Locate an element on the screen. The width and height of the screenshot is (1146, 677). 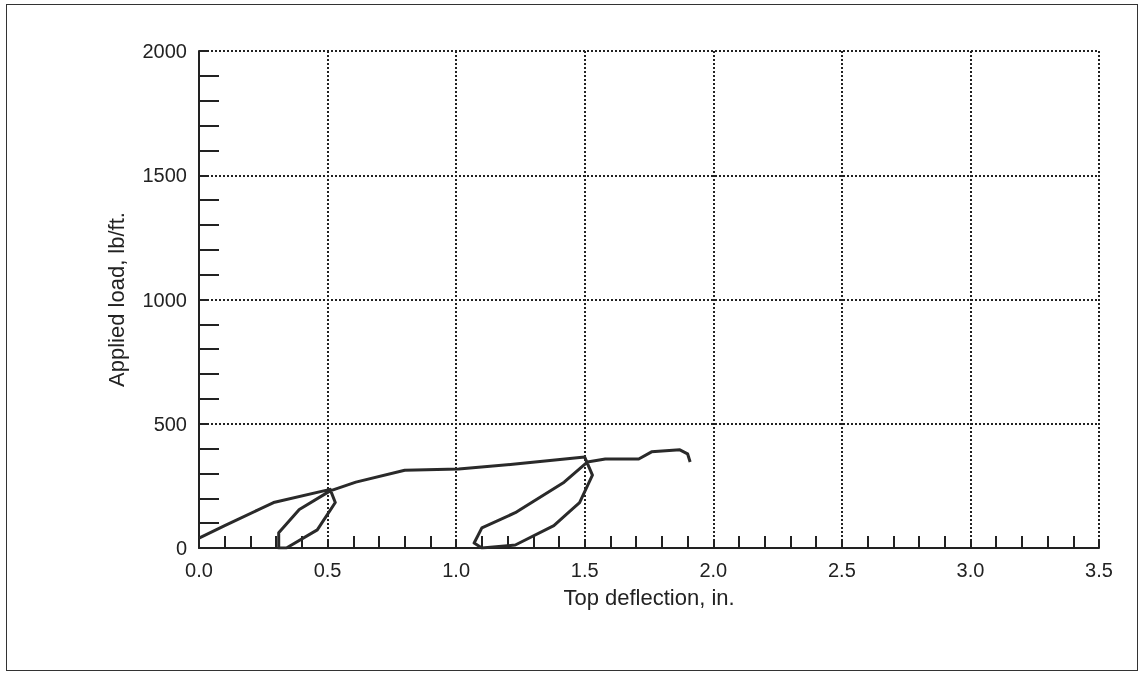
x-tick-label: 3.0 is located at coordinates (970, 570).